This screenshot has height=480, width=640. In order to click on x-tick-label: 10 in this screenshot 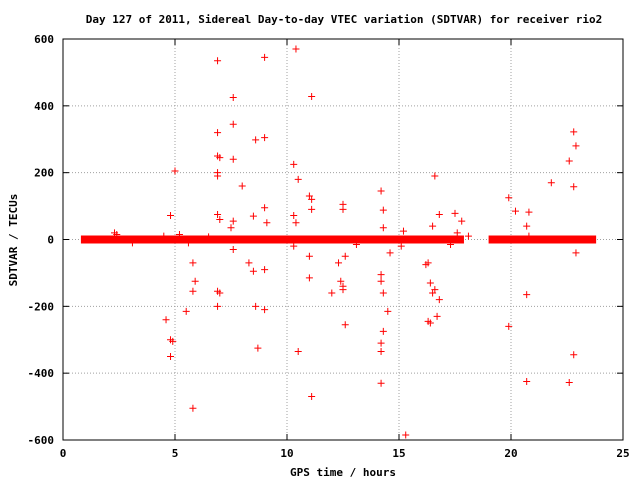, I will do `click(286, 453)`.